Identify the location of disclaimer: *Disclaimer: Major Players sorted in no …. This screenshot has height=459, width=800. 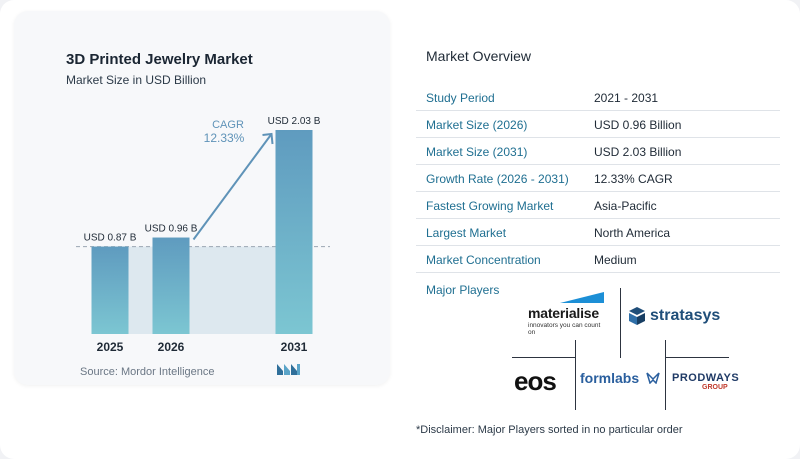
(549, 430).